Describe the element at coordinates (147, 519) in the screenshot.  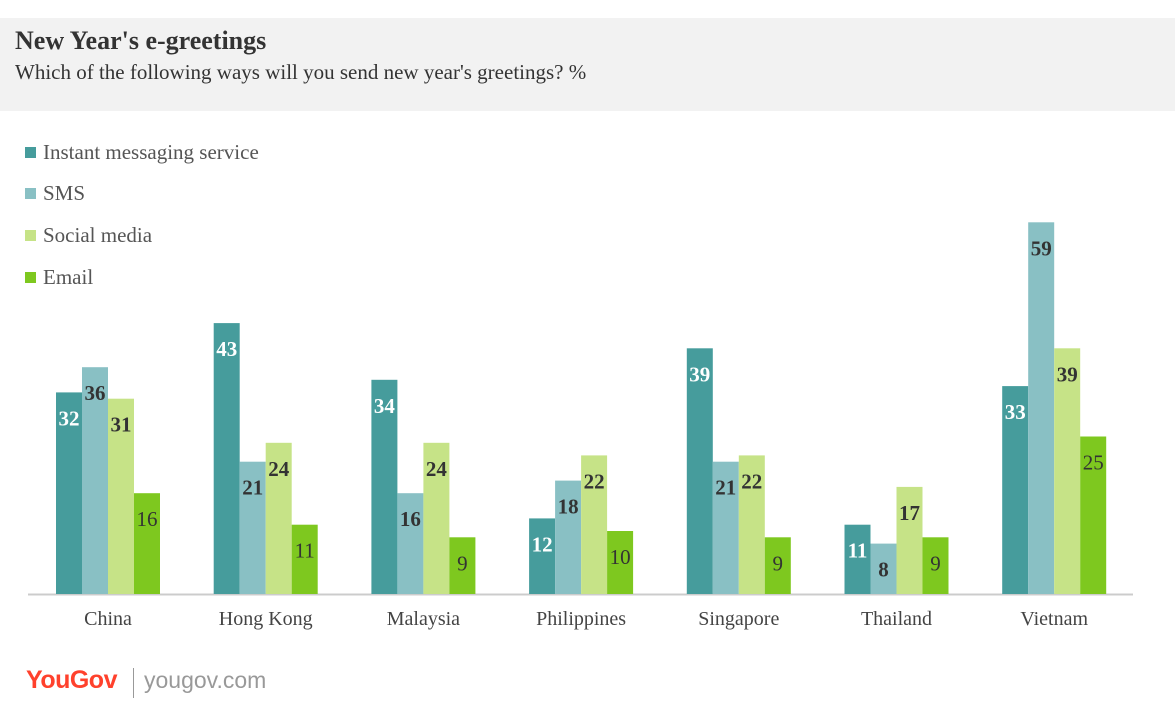
I see `data-label-china-email: 16` at that location.